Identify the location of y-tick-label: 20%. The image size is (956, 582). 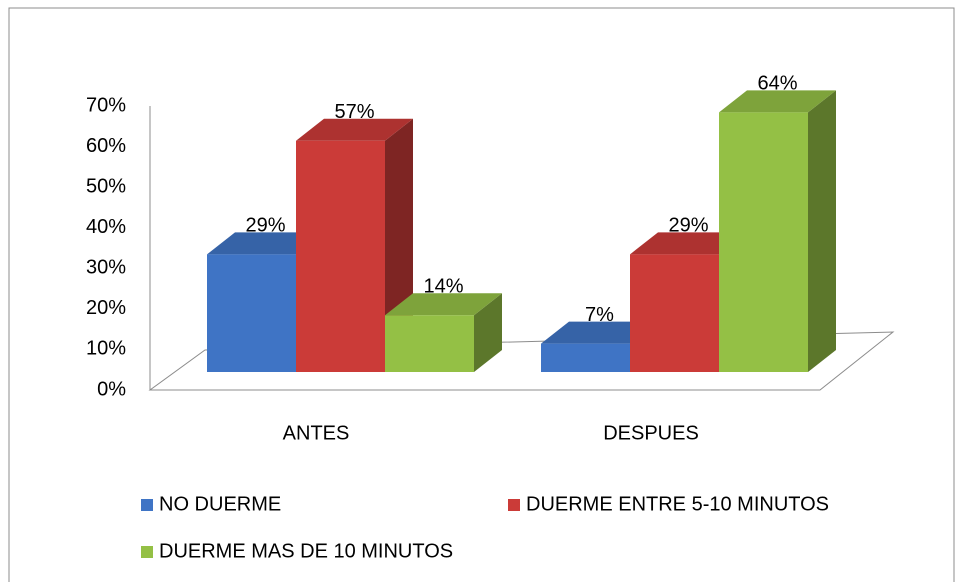
(106, 308).